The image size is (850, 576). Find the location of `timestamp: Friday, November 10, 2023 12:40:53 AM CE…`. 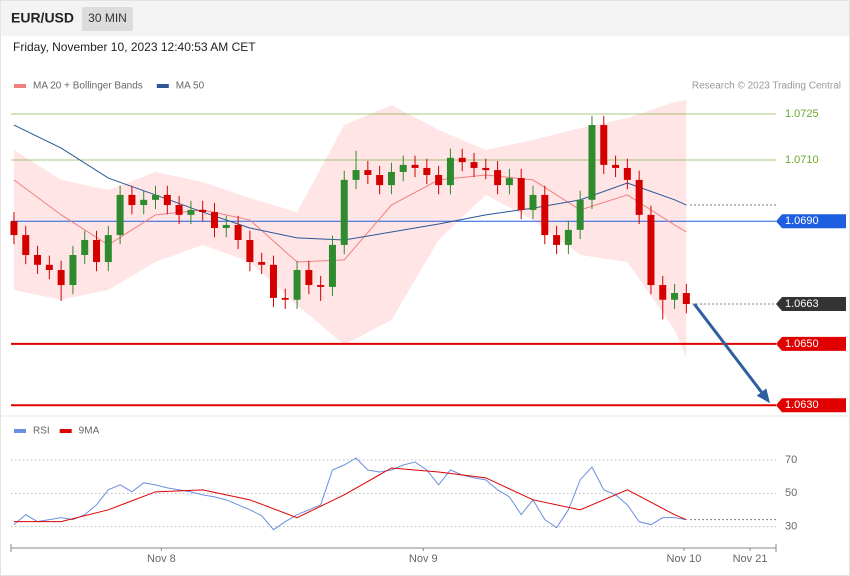

timestamp: Friday, November 10, 2023 12:40:53 AM CE… is located at coordinates (134, 47).